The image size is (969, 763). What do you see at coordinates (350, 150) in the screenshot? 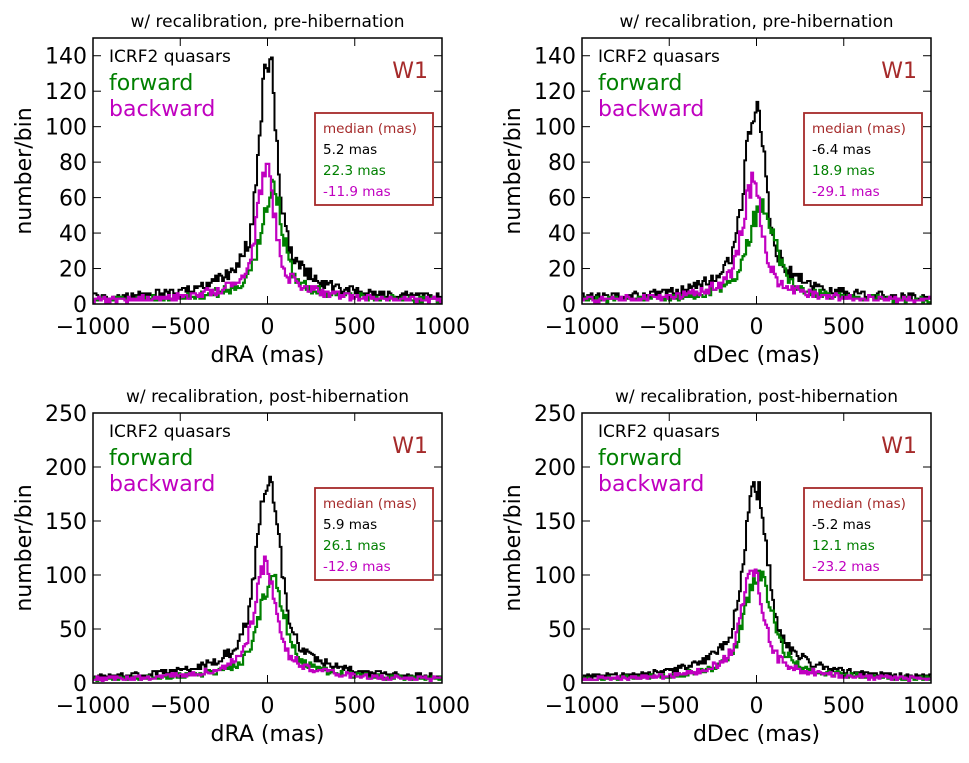
I see `median-icrf2: 5.2 mas` at bounding box center [350, 150].